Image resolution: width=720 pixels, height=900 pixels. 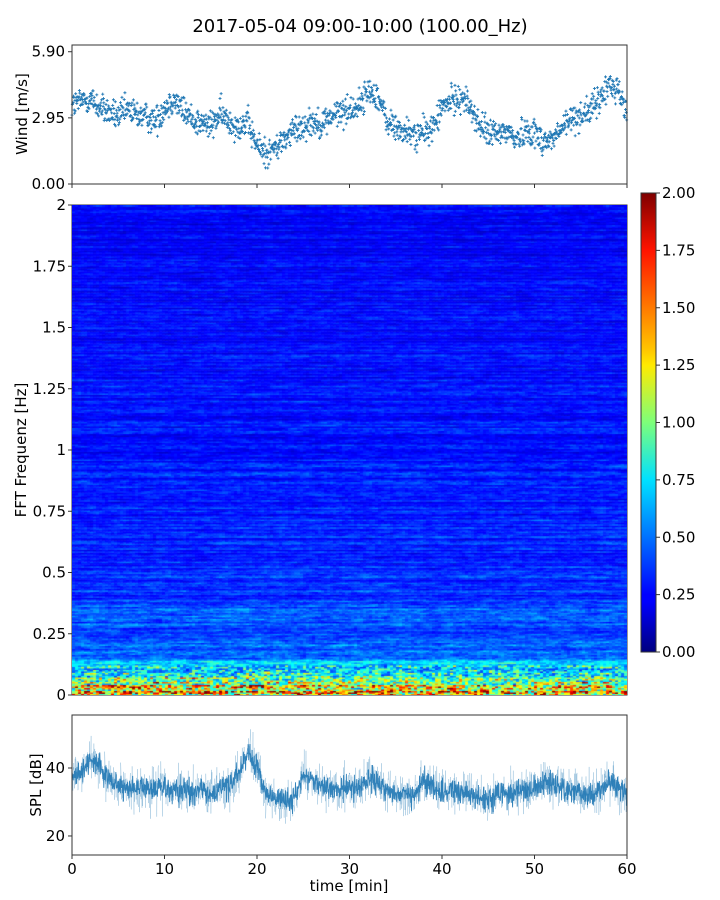 What do you see at coordinates (349, 114) in the screenshot?
I see `wind-axes-frame` at bounding box center [349, 114].